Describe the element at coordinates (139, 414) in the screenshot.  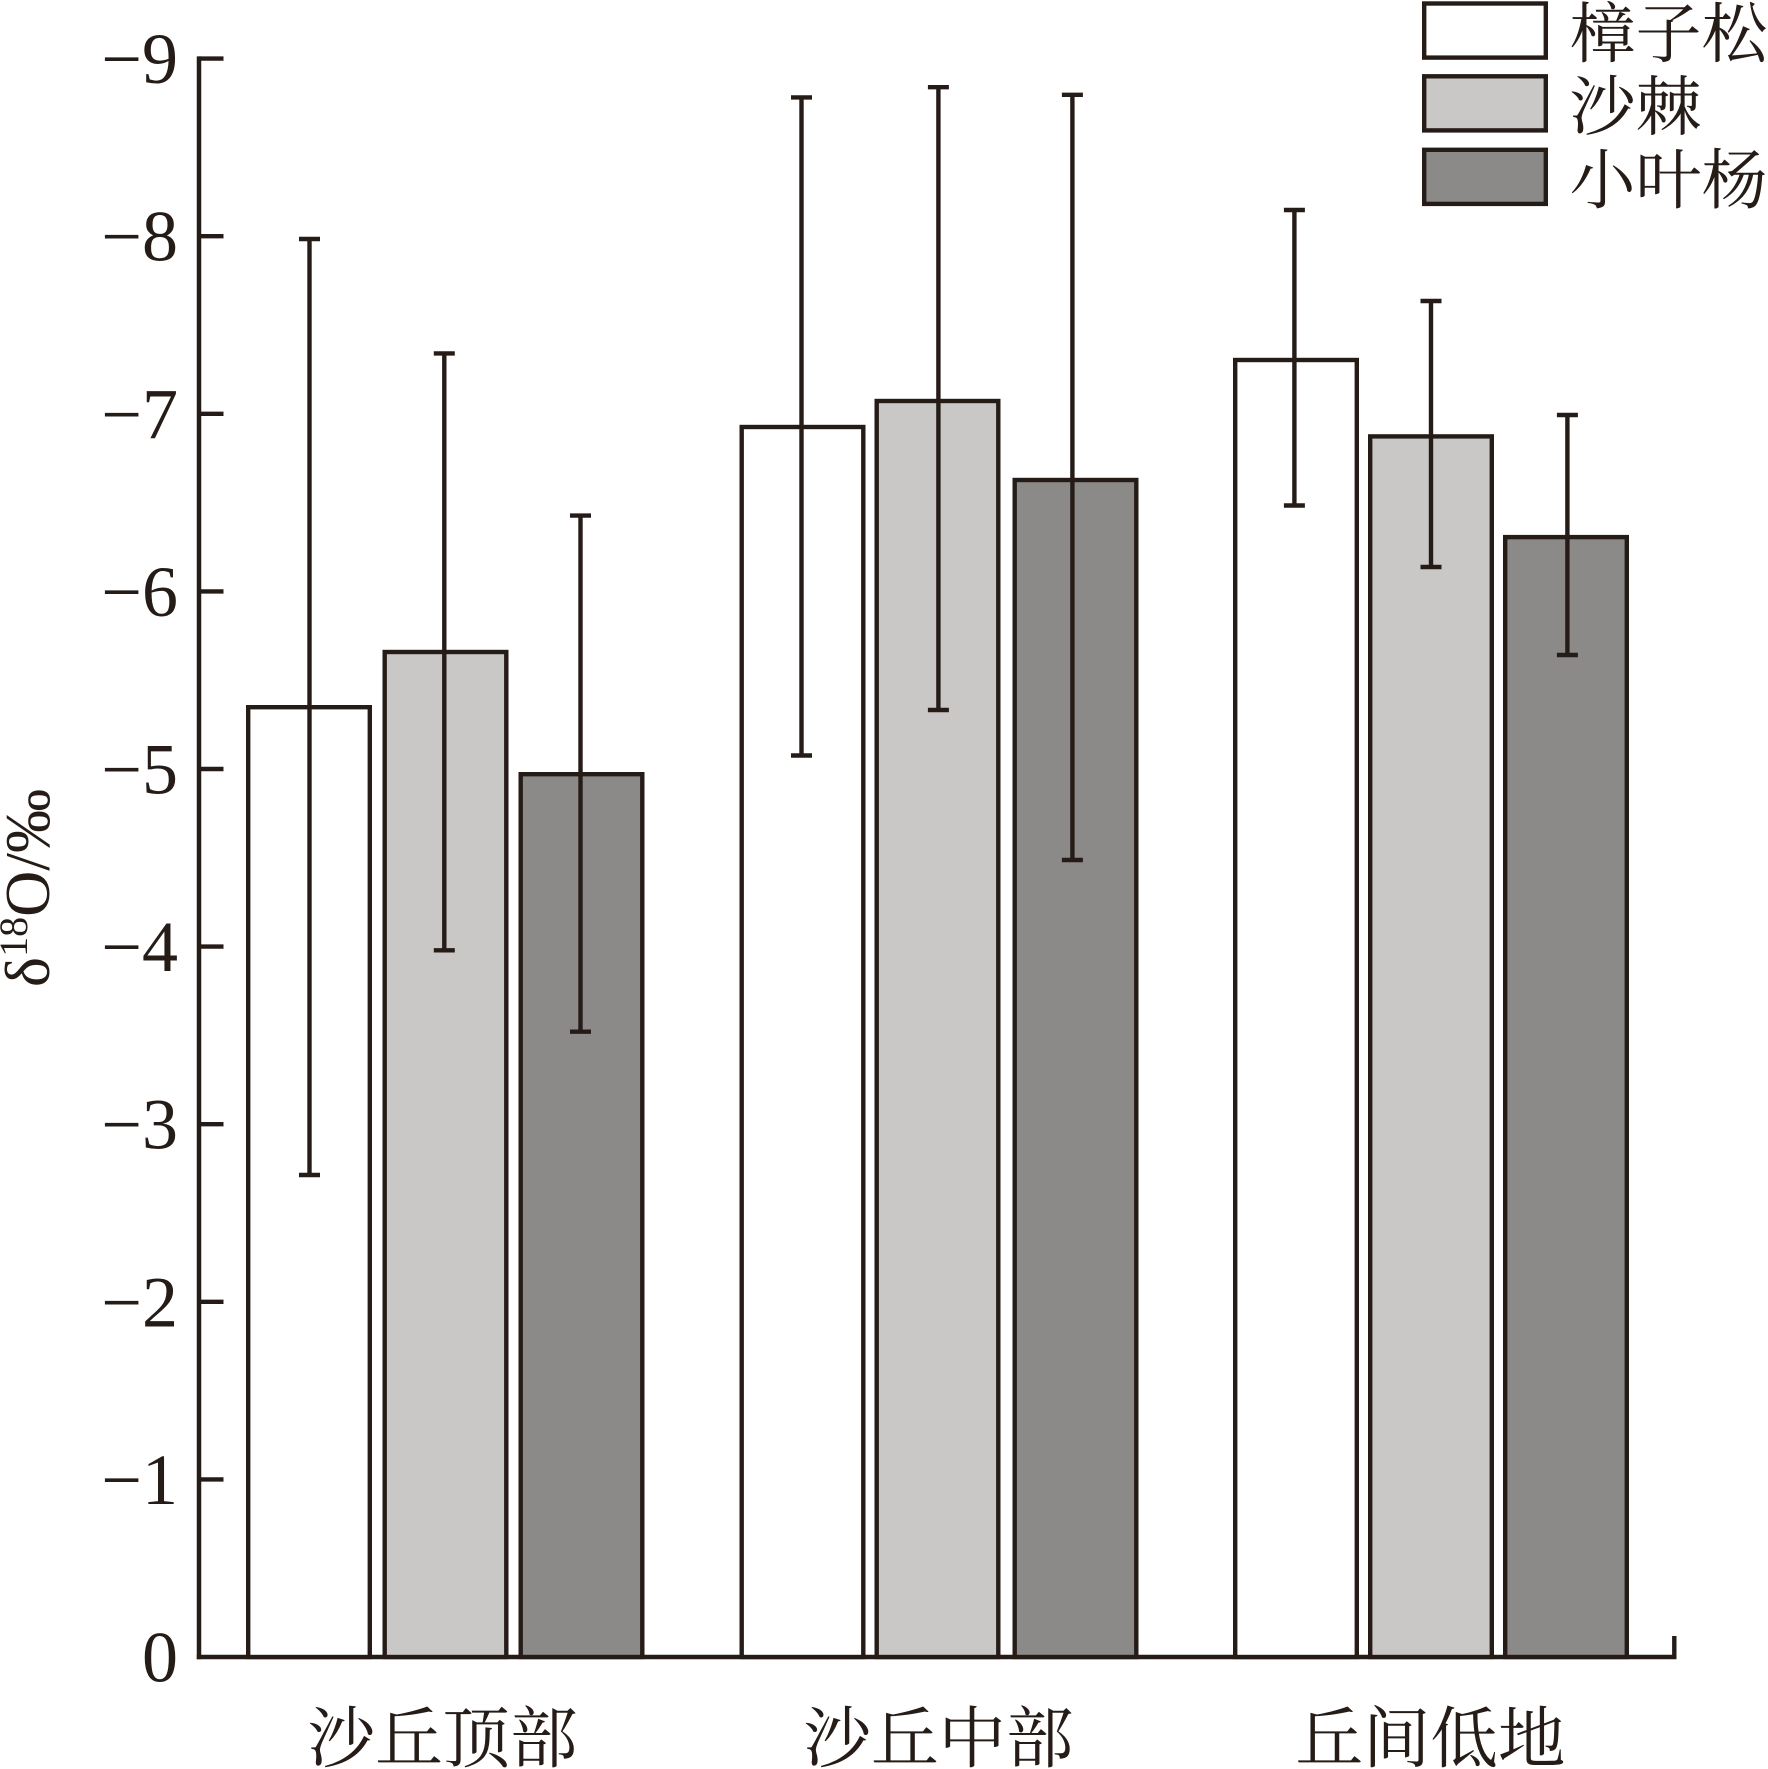
I see `svg-text: −7` at that location.